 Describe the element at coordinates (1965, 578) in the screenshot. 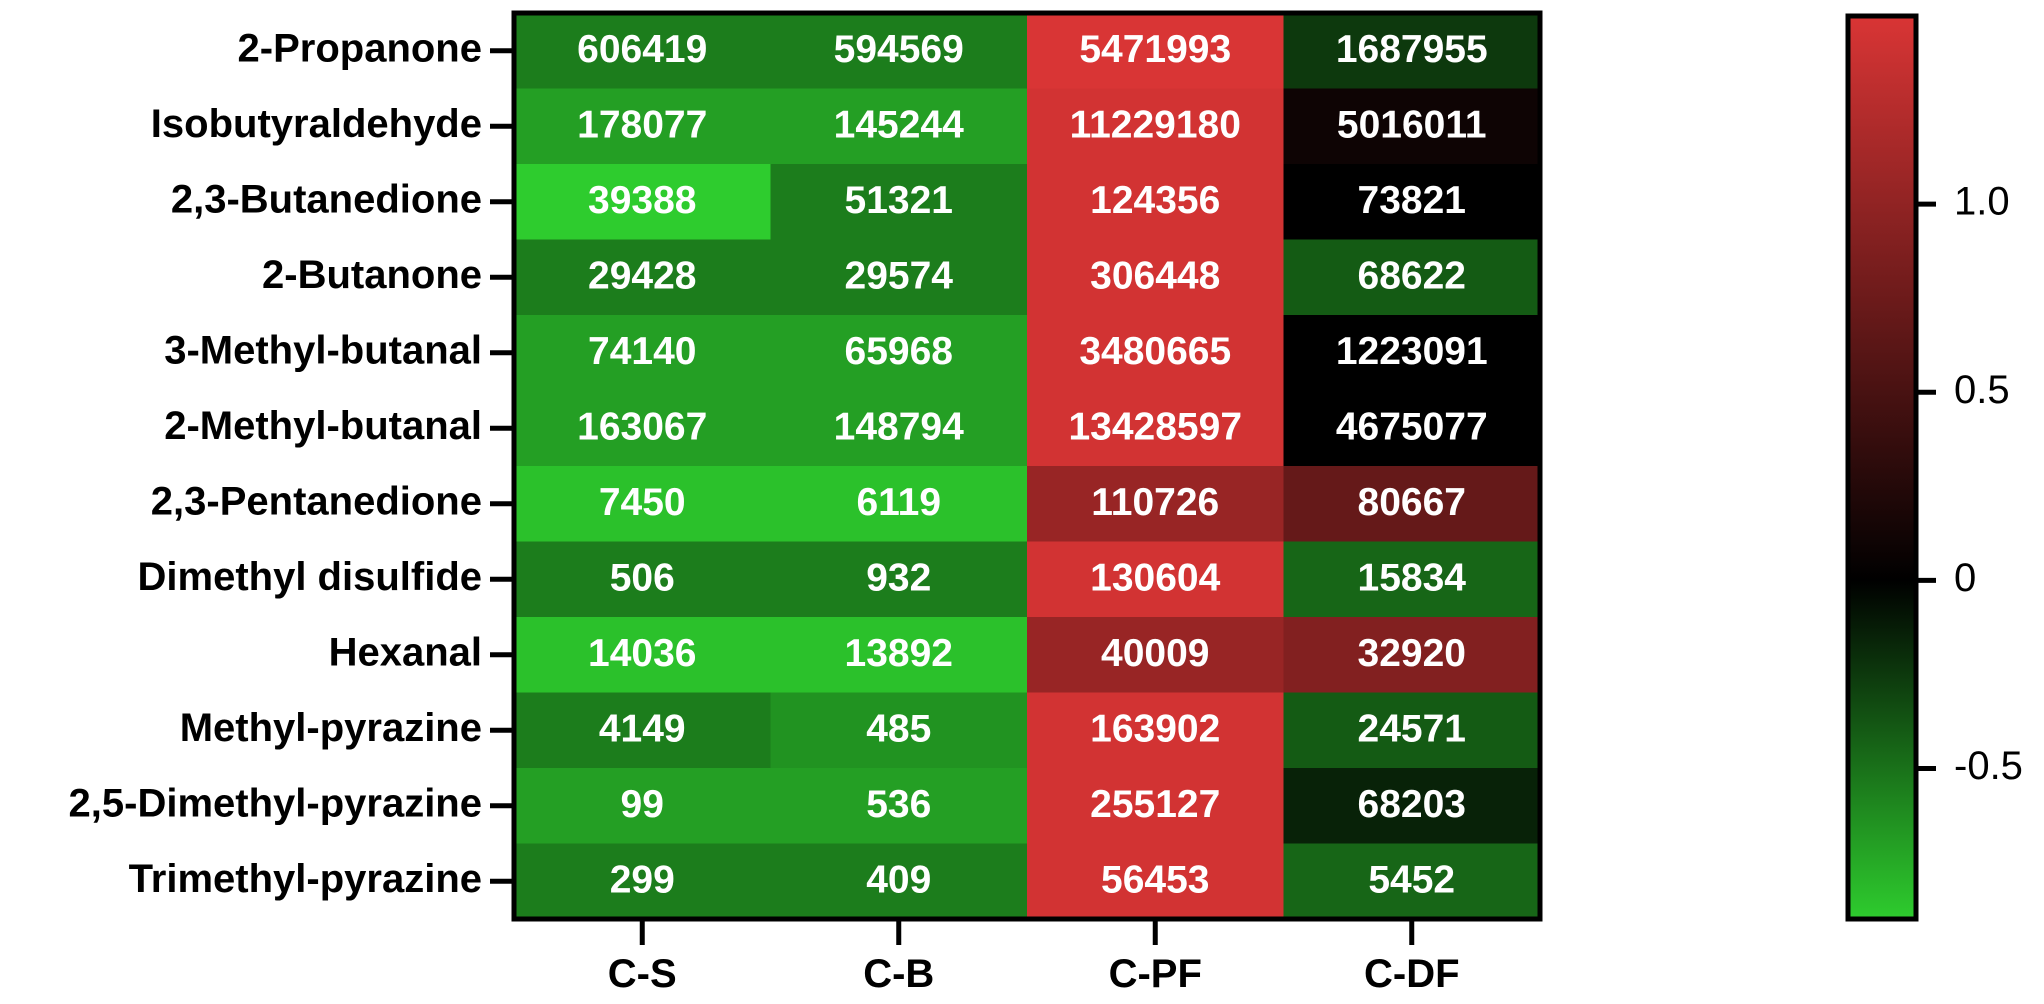

I see `colorbar-tick-label: 0` at that location.